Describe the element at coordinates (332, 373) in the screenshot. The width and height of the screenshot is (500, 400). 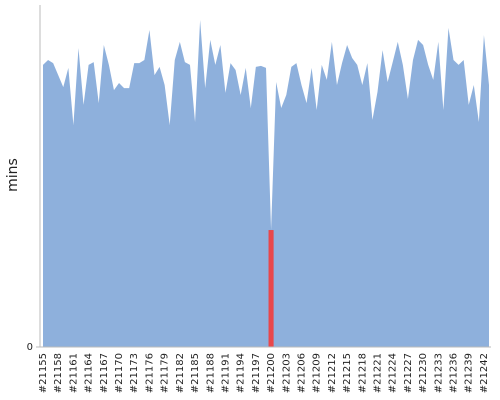
I see `x-tick-label: #21212` at that location.